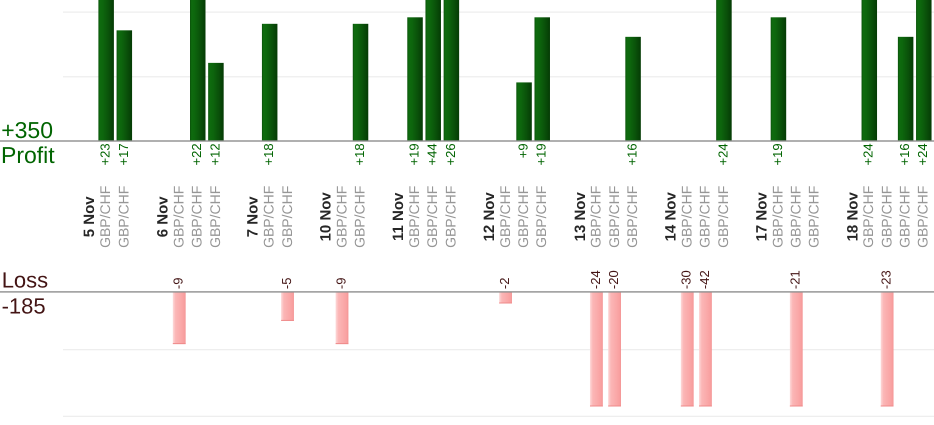 This screenshot has width=934, height=425. What do you see at coordinates (580, 217) in the screenshot?
I see `svg-text: 13 Nov` at bounding box center [580, 217].